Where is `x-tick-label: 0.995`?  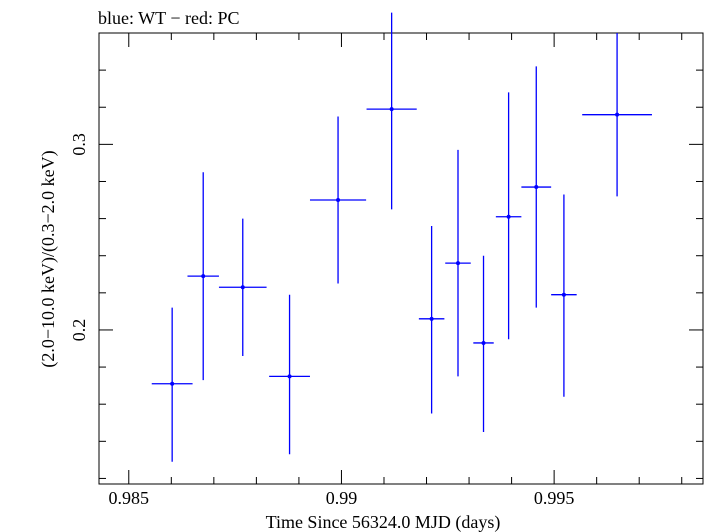
x-tick-label: 0.995 is located at coordinates (554, 498).